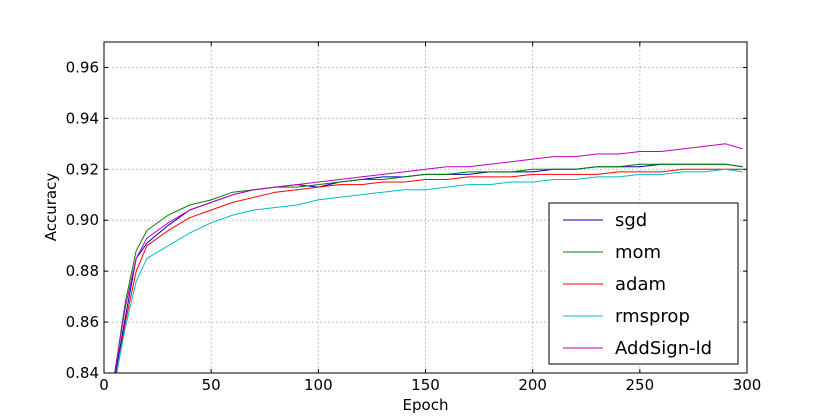  Describe the element at coordinates (104, 385) in the screenshot. I see `x-tick-label: 0` at that location.